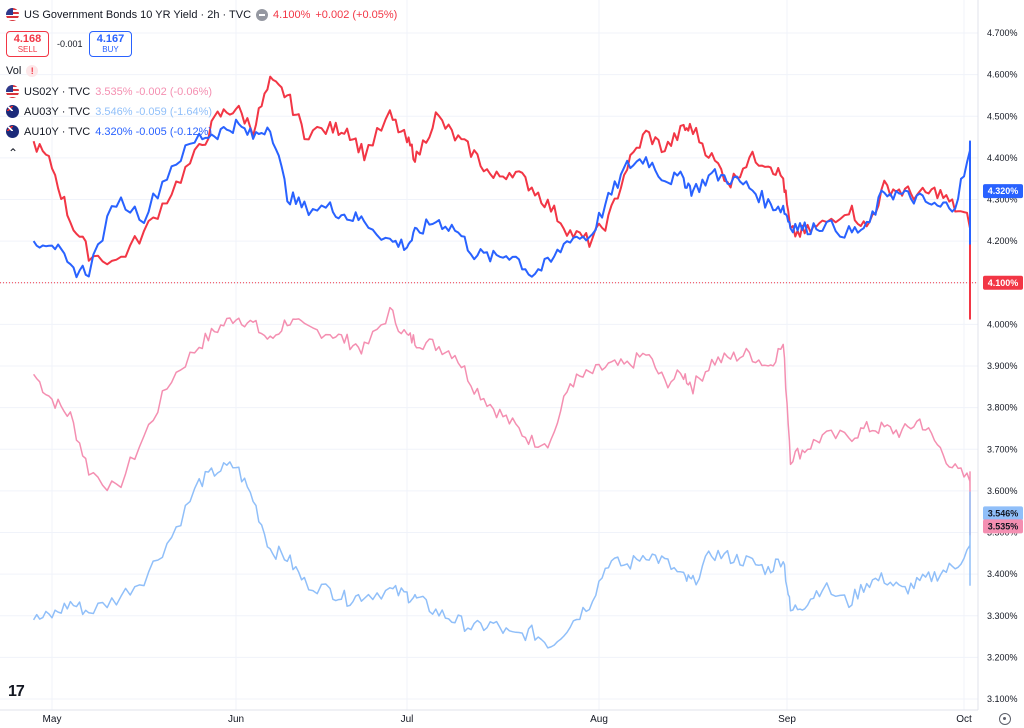 The height and width of the screenshot is (728, 1024). What do you see at coordinates (1002, 449) in the screenshot?
I see `y-tick-label: 3.700%` at bounding box center [1002, 449].